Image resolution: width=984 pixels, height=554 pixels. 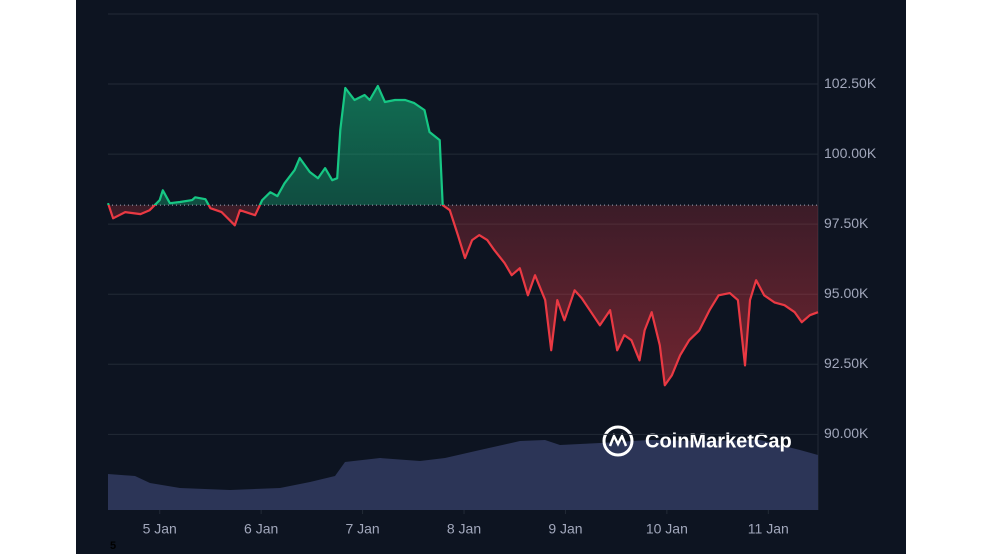 I want to click on logo, so click(x=618, y=441).